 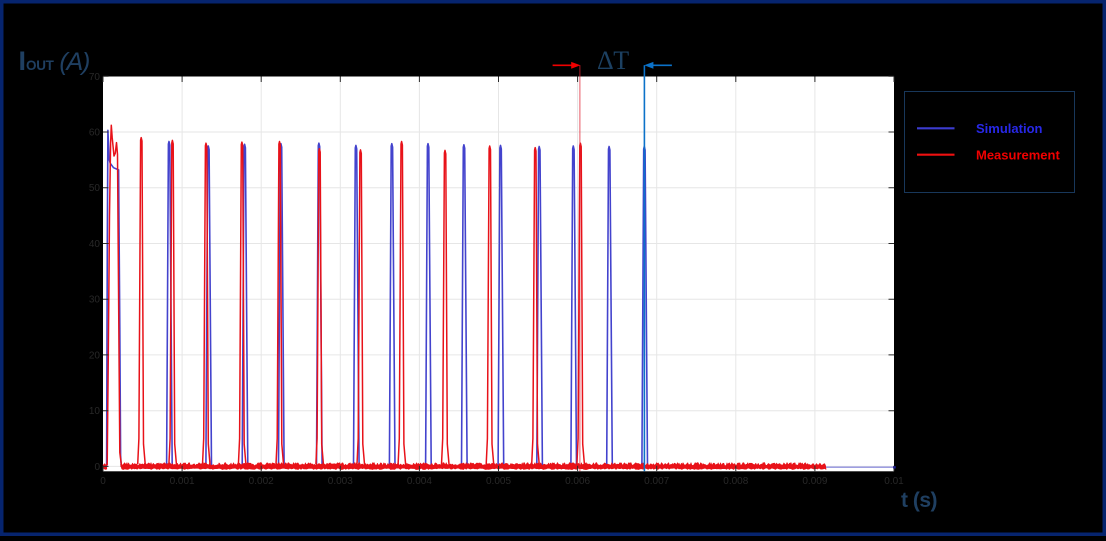 What do you see at coordinates (182, 481) in the screenshot?
I see `svg-text: 0.001` at bounding box center [182, 481].